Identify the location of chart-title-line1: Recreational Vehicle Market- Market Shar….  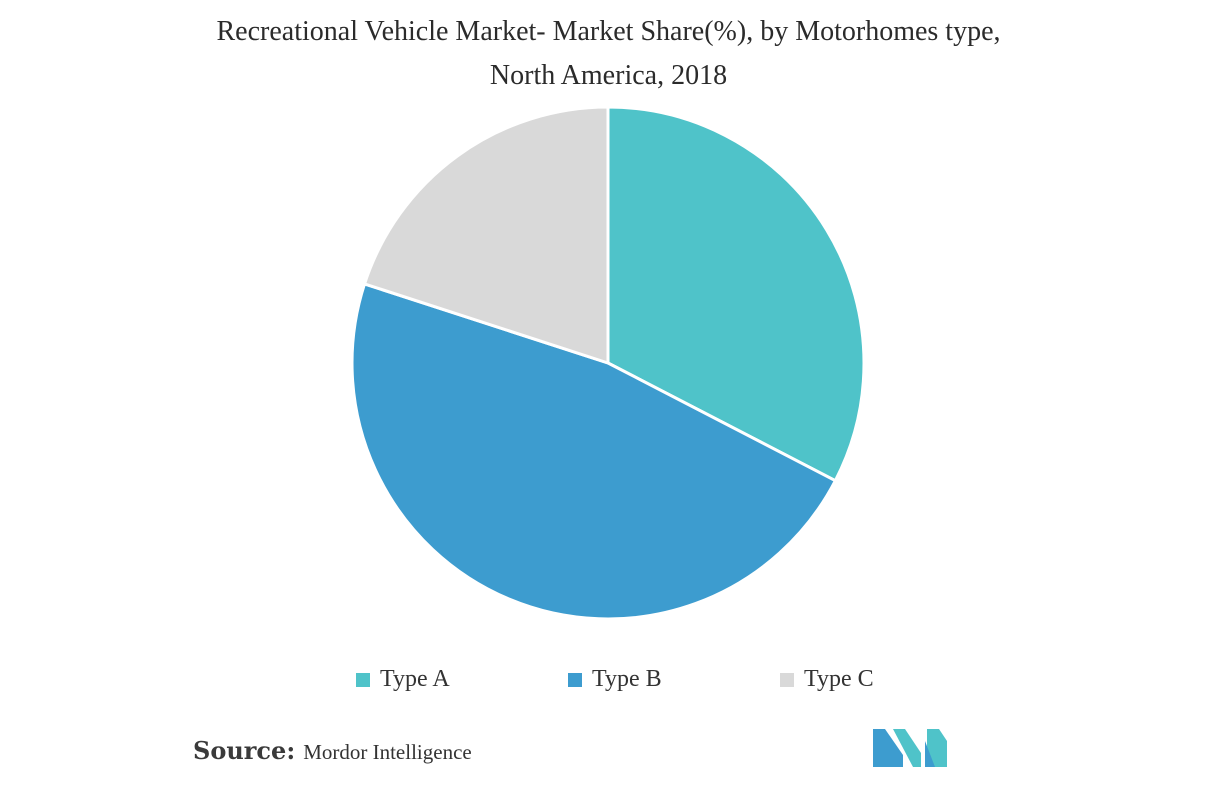
(608, 31).